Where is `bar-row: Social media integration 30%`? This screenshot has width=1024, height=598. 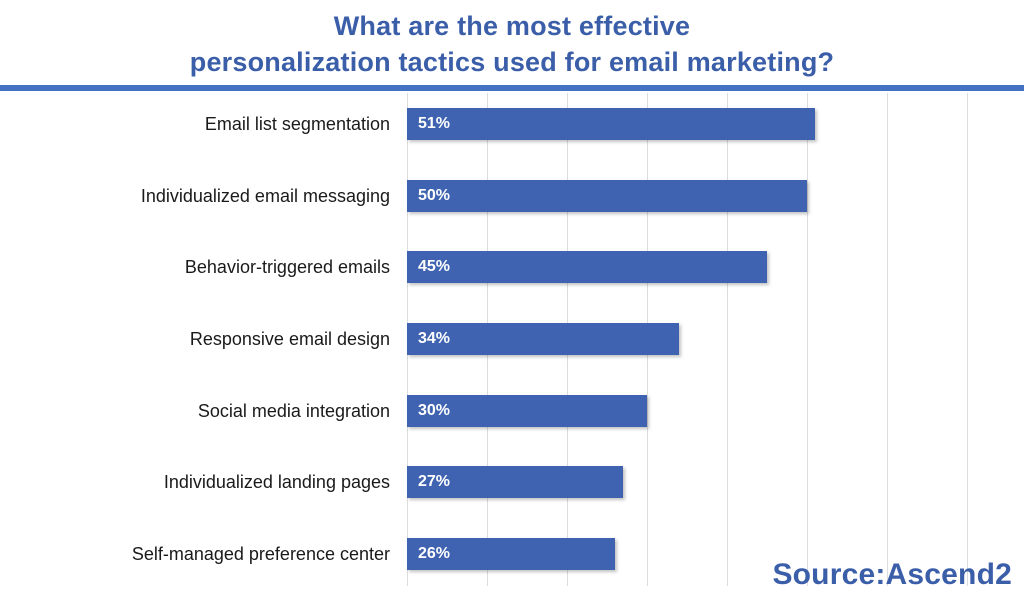 bar-row: Social media integration 30% is located at coordinates (512, 411).